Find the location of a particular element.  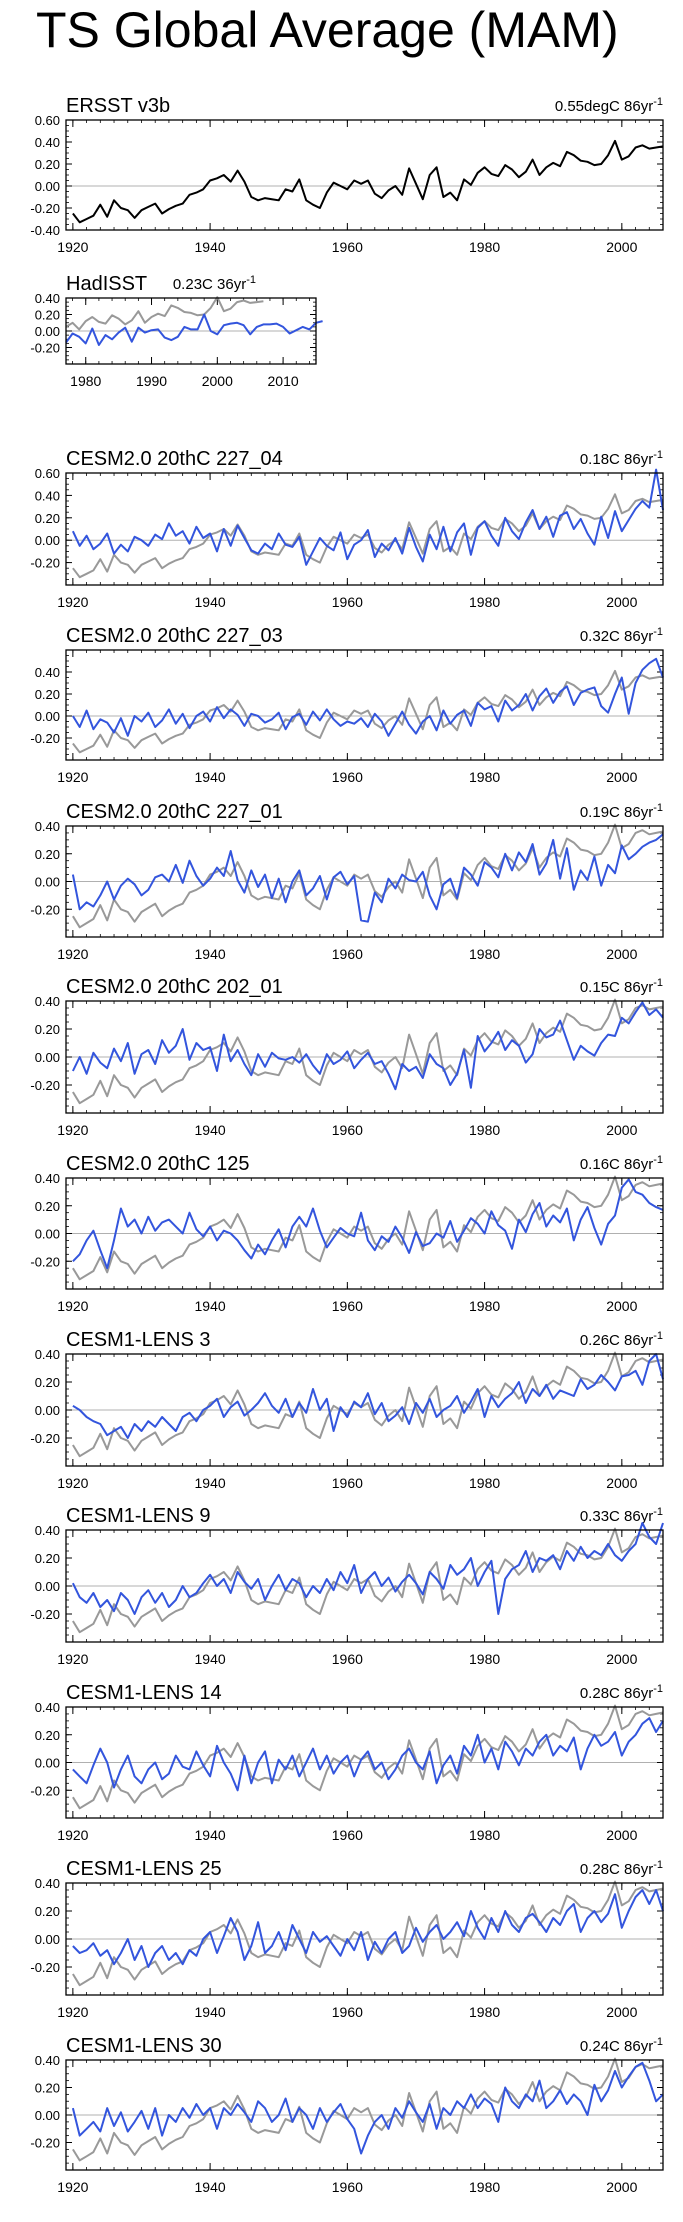

trend-value: 0.24C 86yr is located at coordinates (616, 2046).